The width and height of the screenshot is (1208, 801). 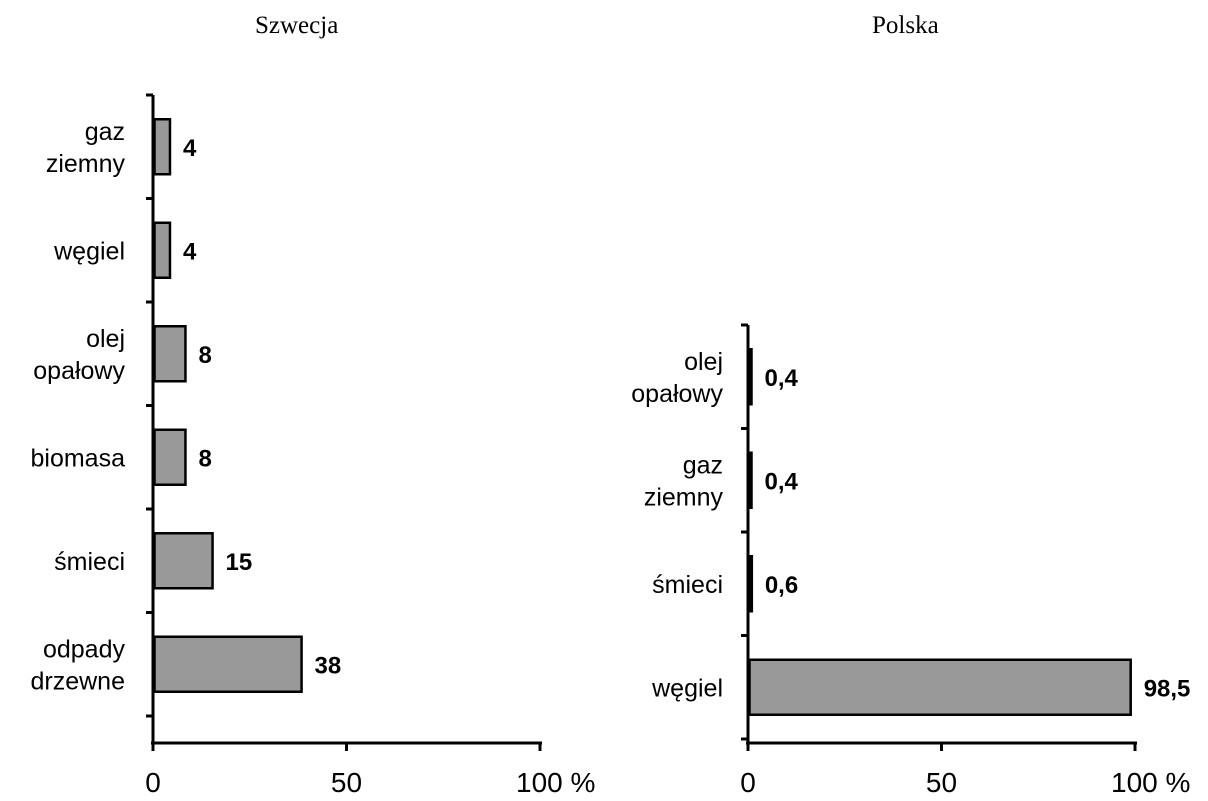 What do you see at coordinates (105, 339) in the screenshot?
I see `szwecja-category-label-line: olej` at bounding box center [105, 339].